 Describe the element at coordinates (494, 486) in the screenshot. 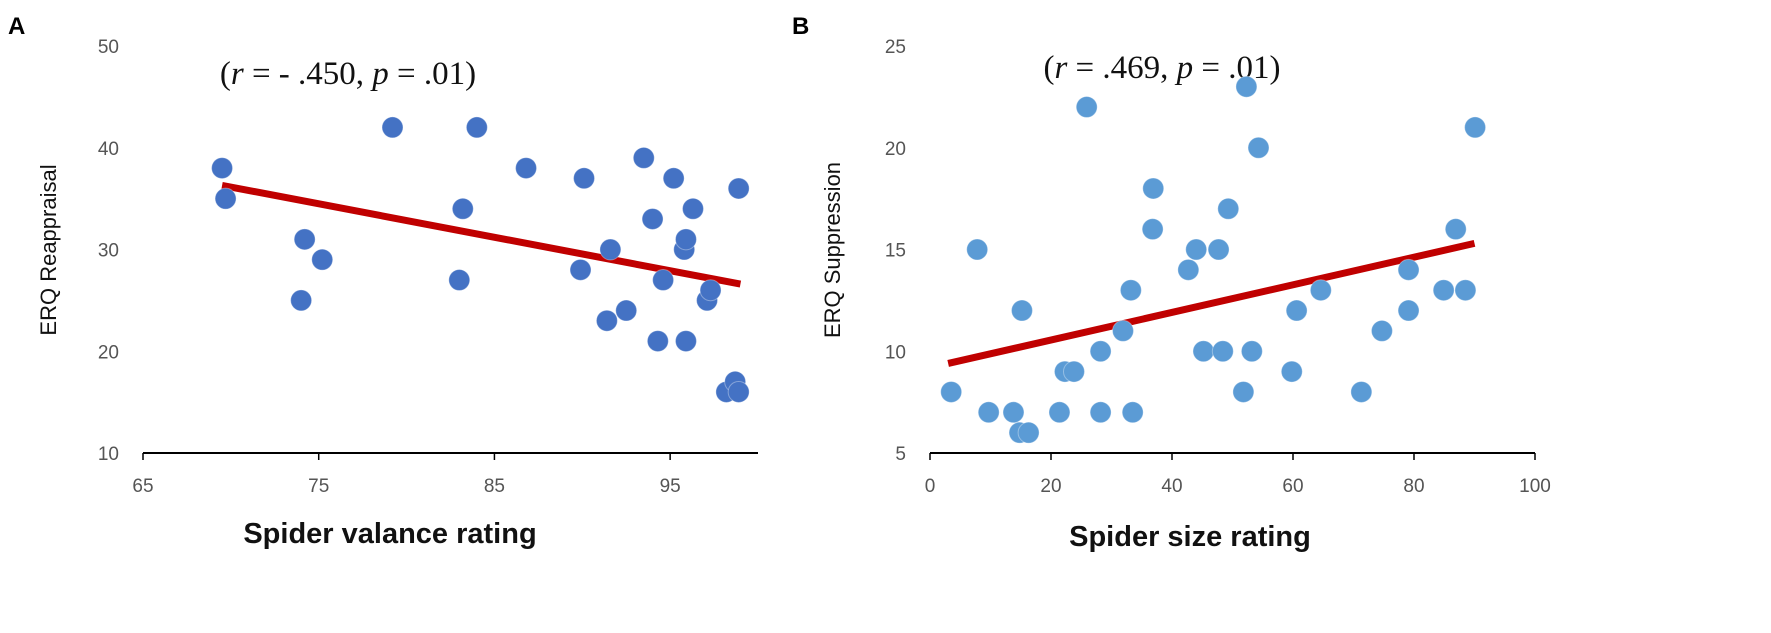

I see `x-tick-label: 85` at that location.